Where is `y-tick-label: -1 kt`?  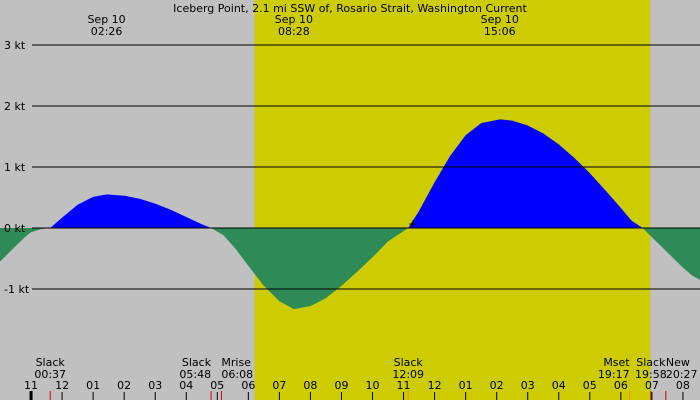
y-tick-label: -1 kt is located at coordinates (17, 289).